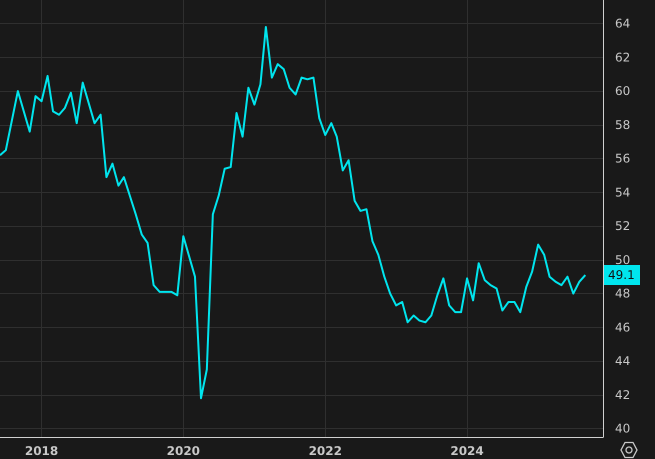 The height and width of the screenshot is (459, 655). What do you see at coordinates (622, 159) in the screenshot?
I see `y-tick-label: 56` at bounding box center [622, 159].